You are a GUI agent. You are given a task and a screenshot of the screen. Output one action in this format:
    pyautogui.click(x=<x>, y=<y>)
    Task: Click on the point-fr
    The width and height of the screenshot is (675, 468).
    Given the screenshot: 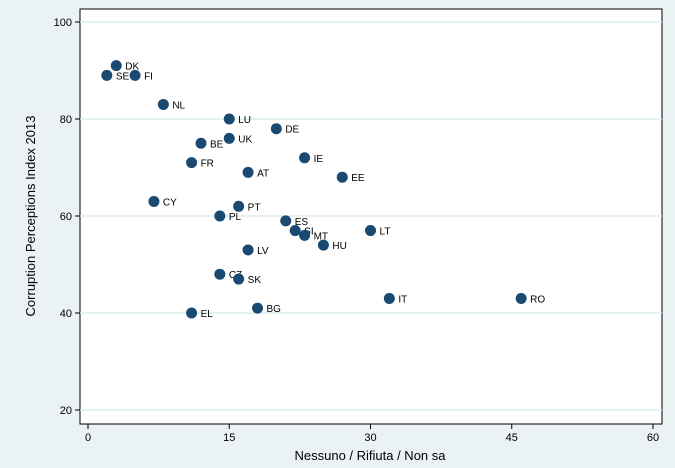 What is the action you would take?
    pyautogui.click(x=192, y=163)
    